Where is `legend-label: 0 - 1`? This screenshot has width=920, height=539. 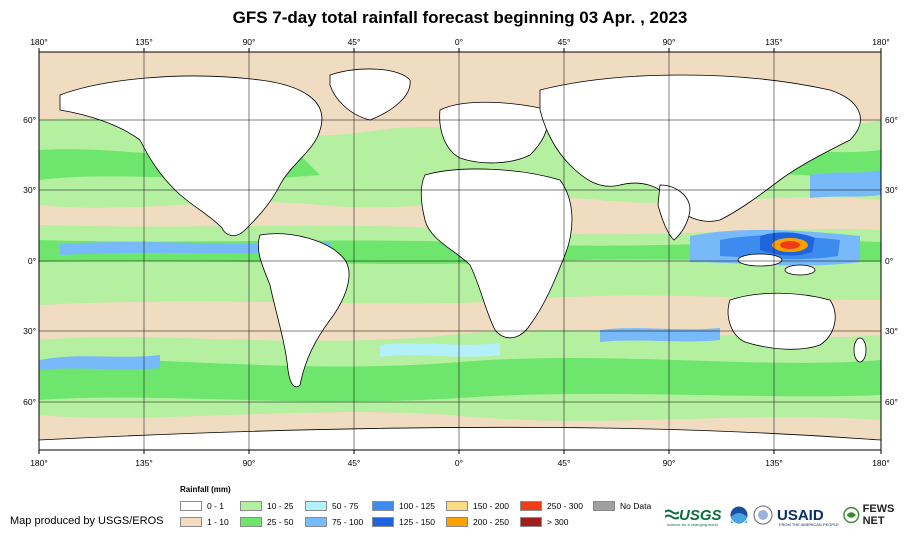
legend-label: 0 - 1 is located at coordinates (216, 506).